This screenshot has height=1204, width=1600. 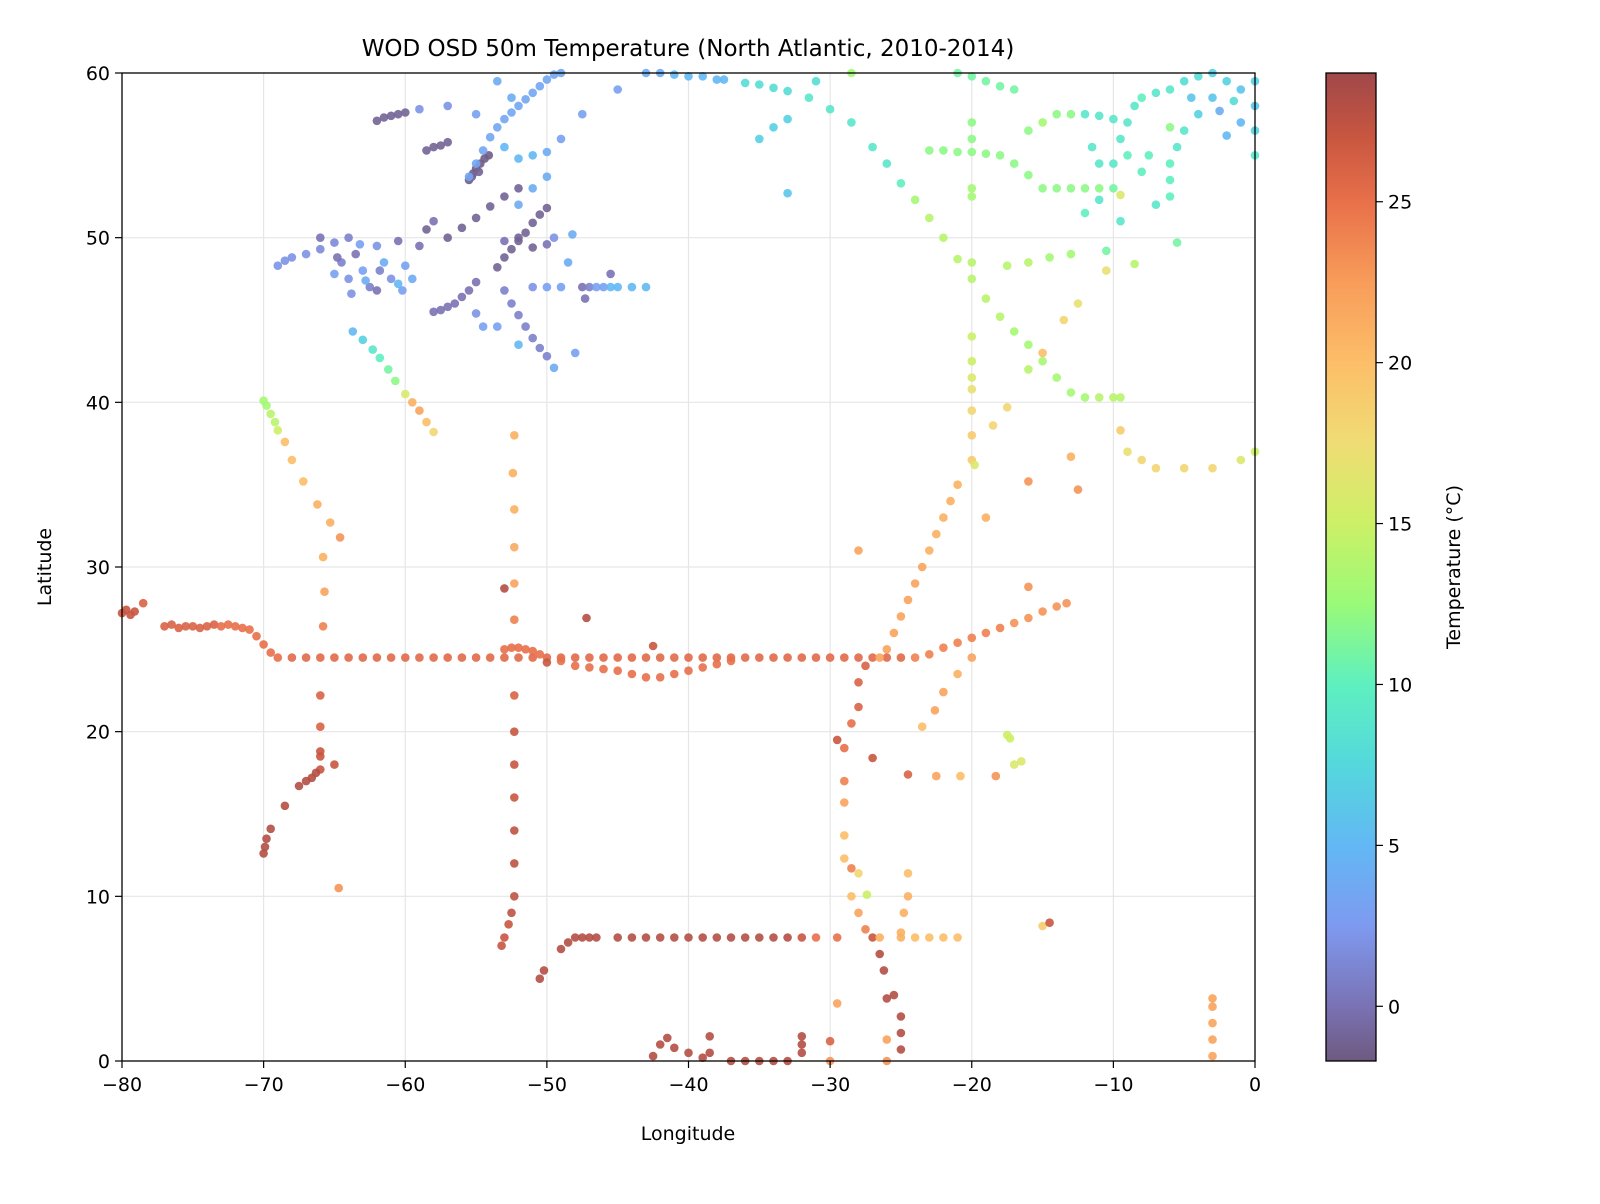 What do you see at coordinates (1400, 203) in the screenshot?
I see `colorbar-tick-label: 25` at bounding box center [1400, 203].